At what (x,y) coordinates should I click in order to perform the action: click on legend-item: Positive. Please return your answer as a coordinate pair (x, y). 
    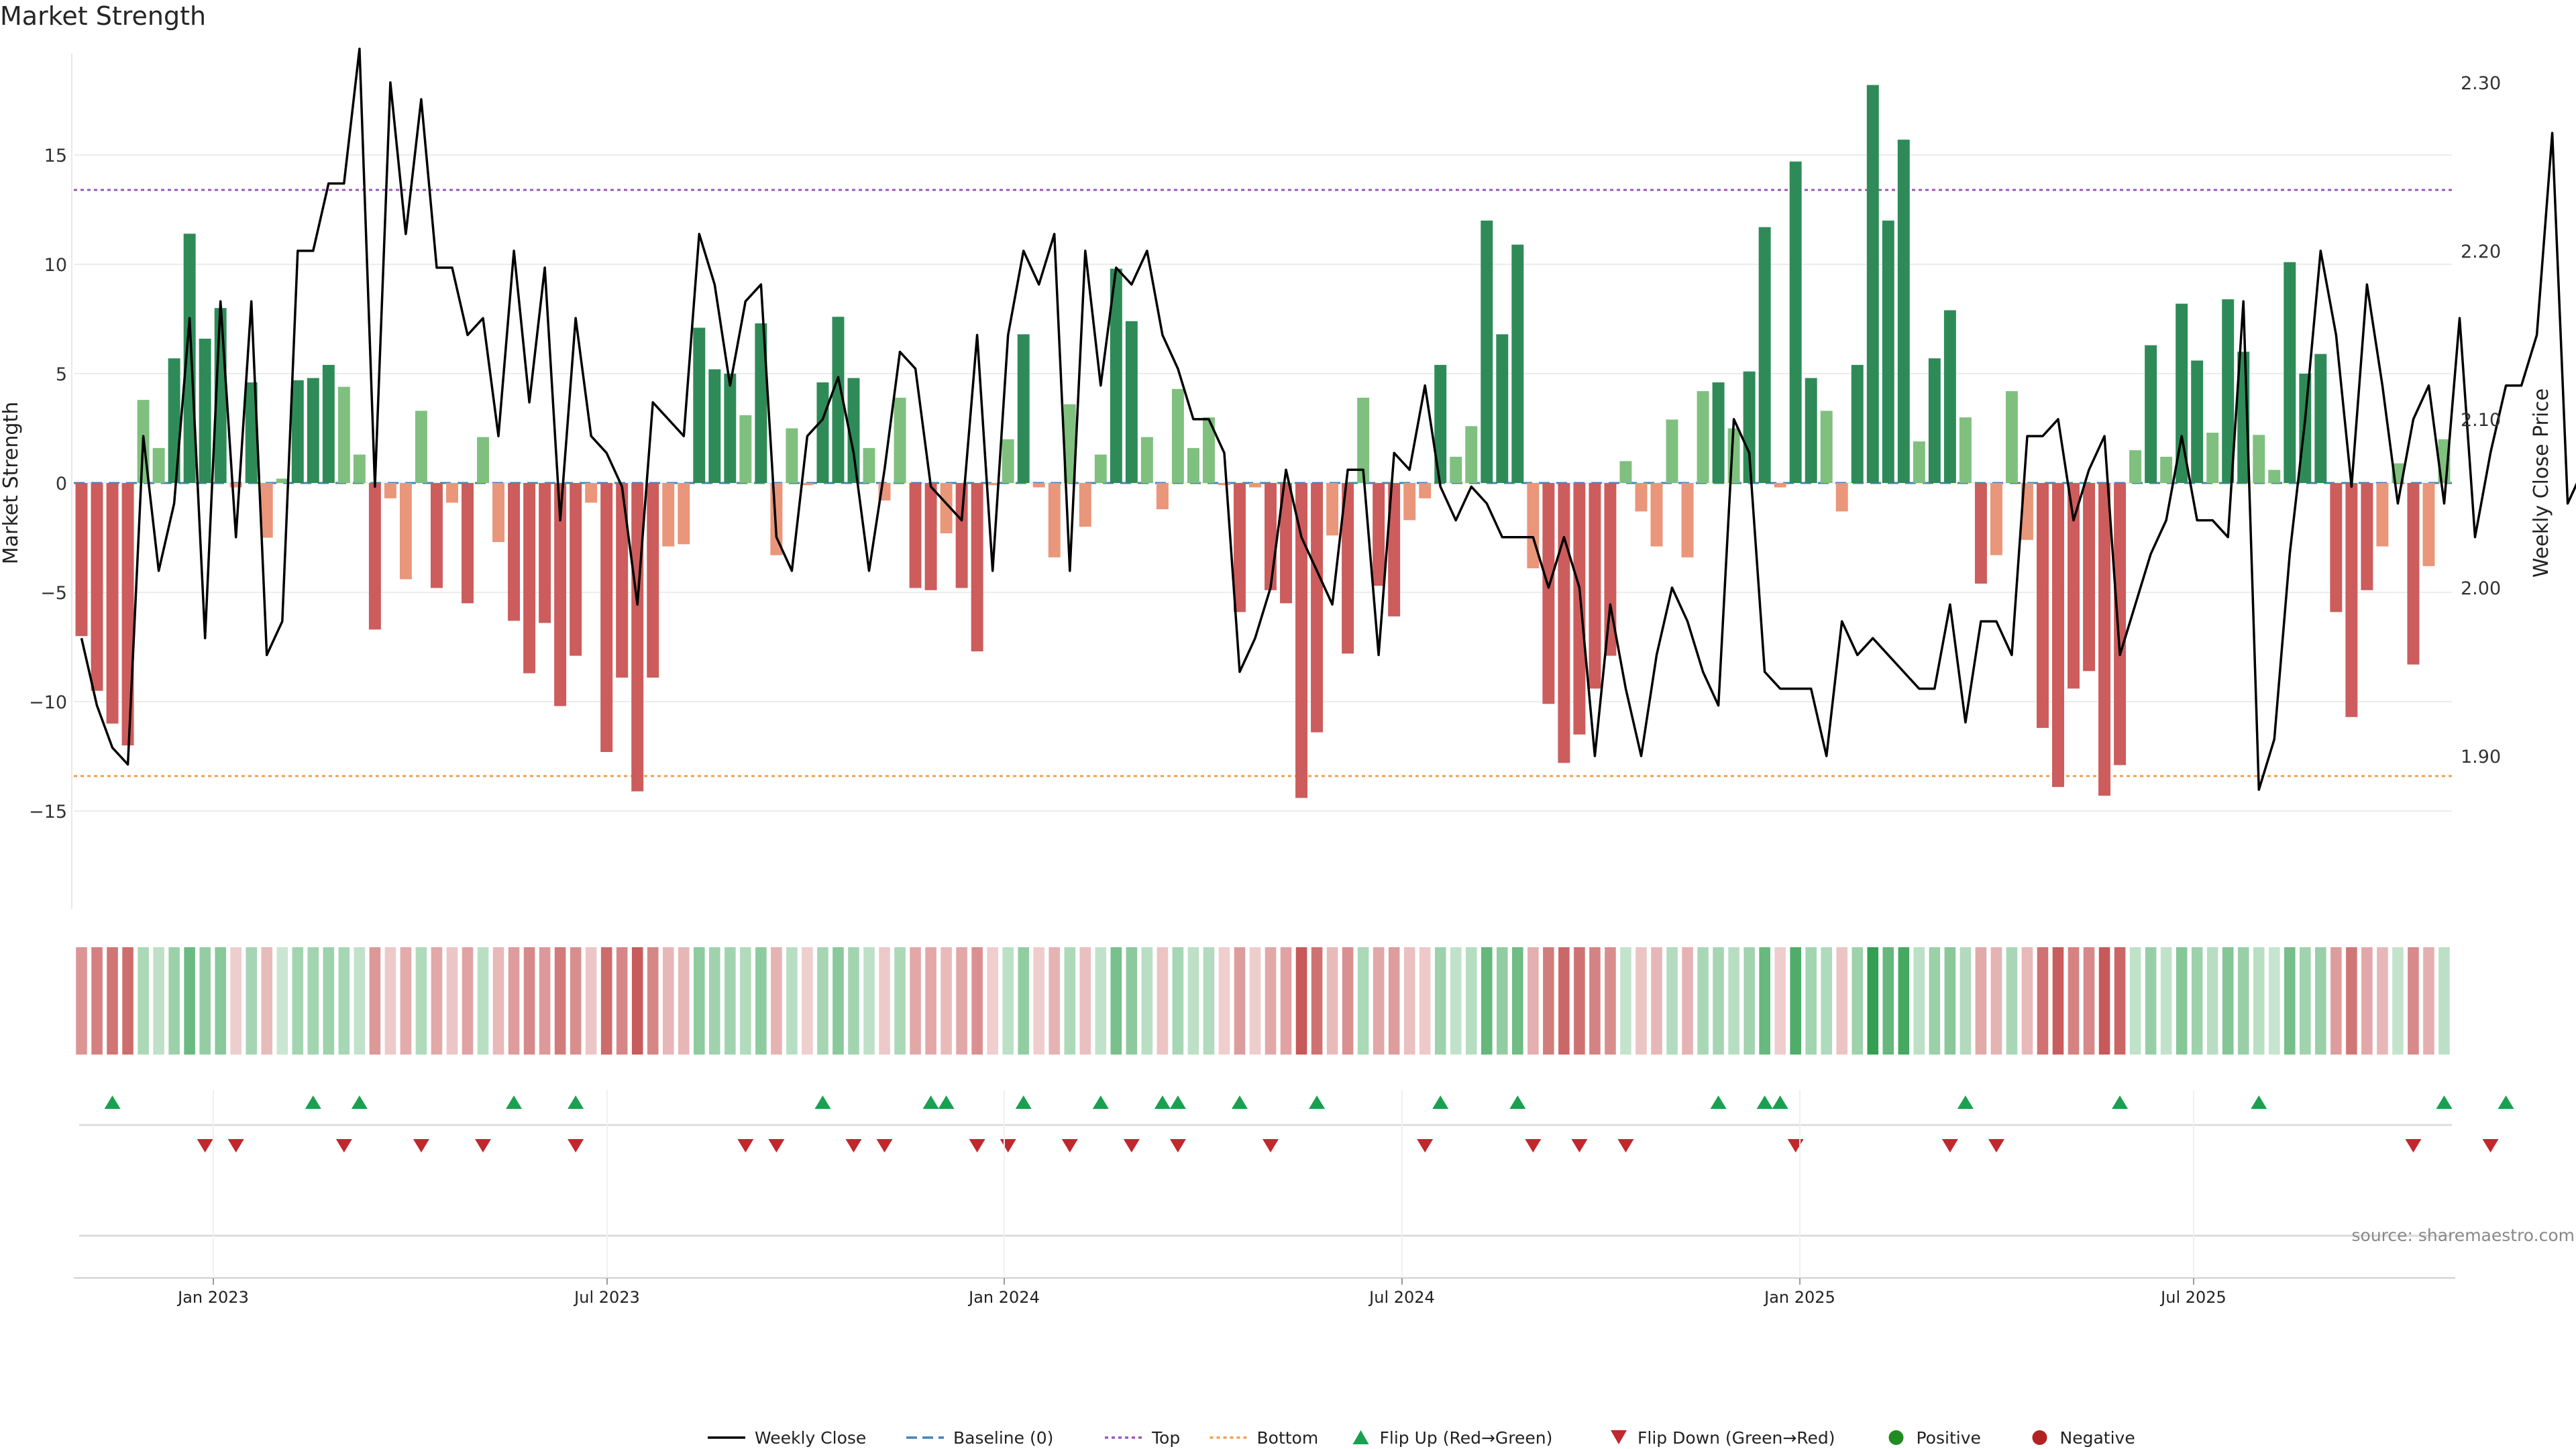
    Looking at the image, I should click on (1934, 1438).